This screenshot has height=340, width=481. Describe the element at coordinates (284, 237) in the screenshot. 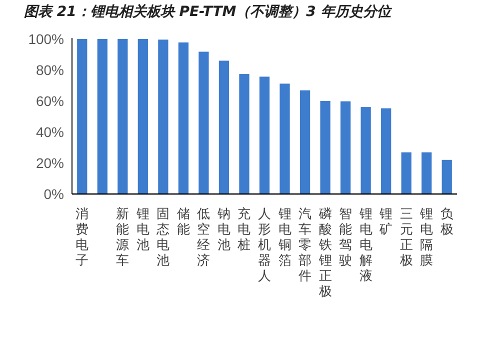

I see `x-tick-label: 锂电铜箔` at that location.